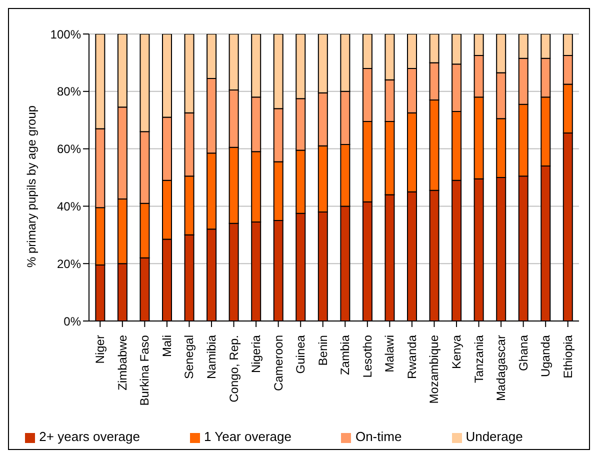 The width and height of the screenshot is (597, 455). What do you see at coordinates (256, 354) in the screenshot?
I see `x-tick-label: Nigeria` at bounding box center [256, 354].